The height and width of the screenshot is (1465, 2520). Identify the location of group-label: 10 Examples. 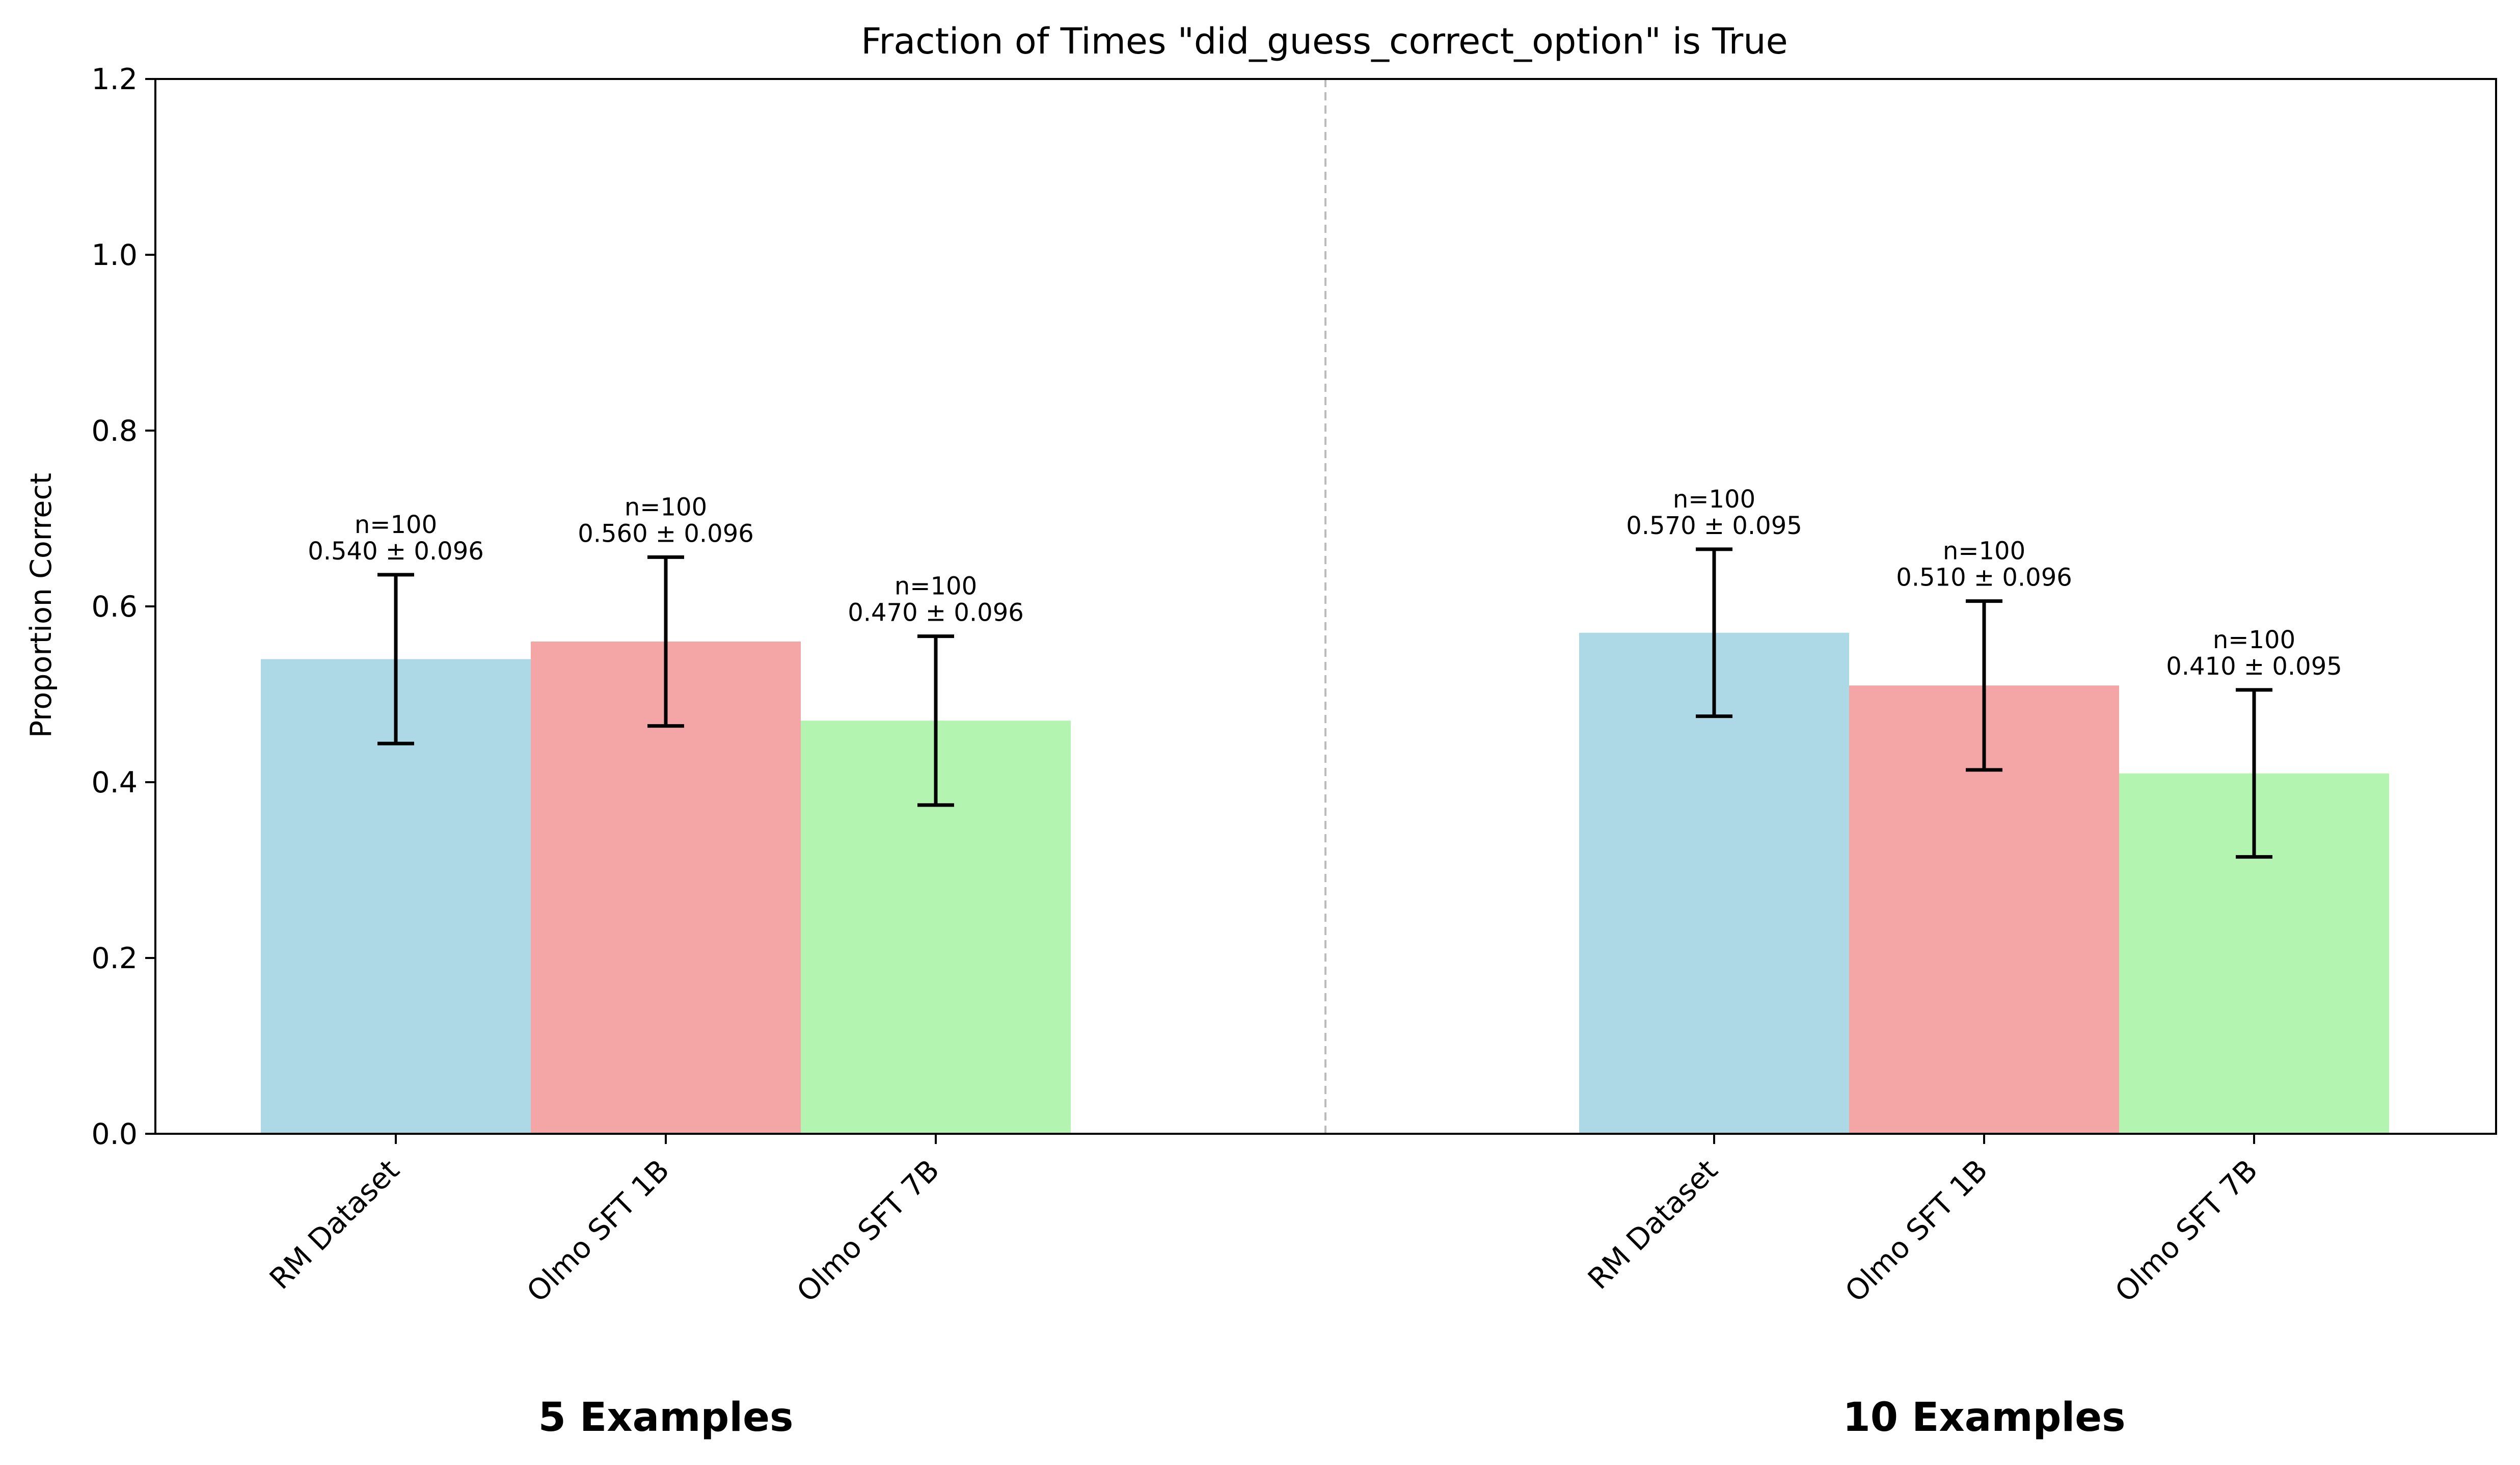
(1983, 1418).